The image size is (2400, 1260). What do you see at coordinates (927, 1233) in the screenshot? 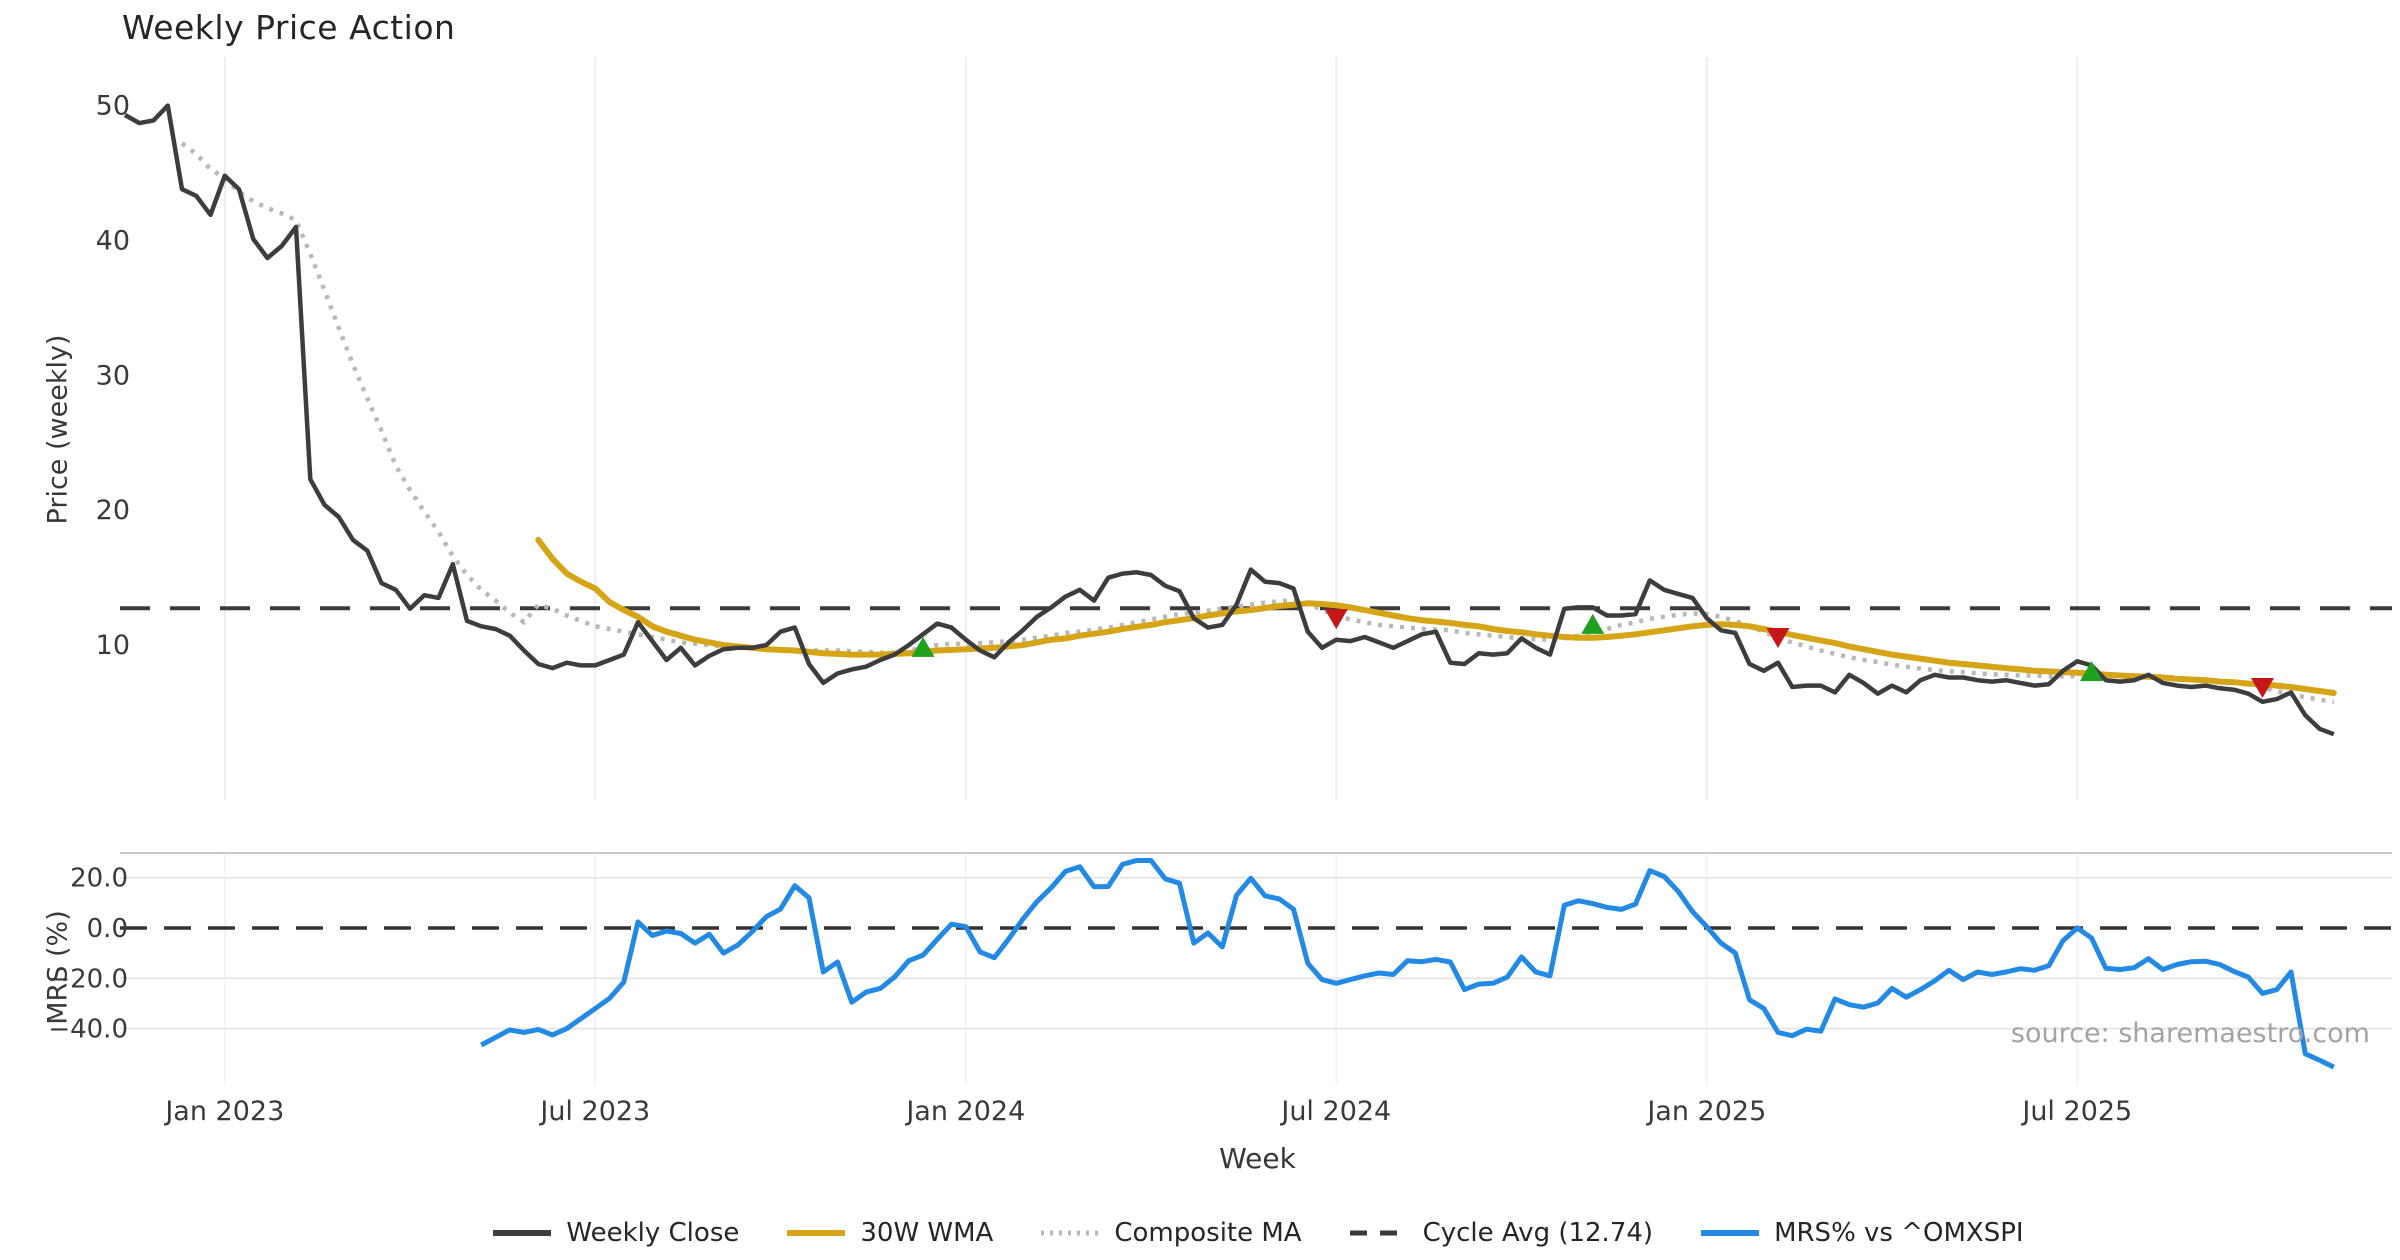
I see `legend-label-wma30: 30W WMA` at bounding box center [927, 1233].